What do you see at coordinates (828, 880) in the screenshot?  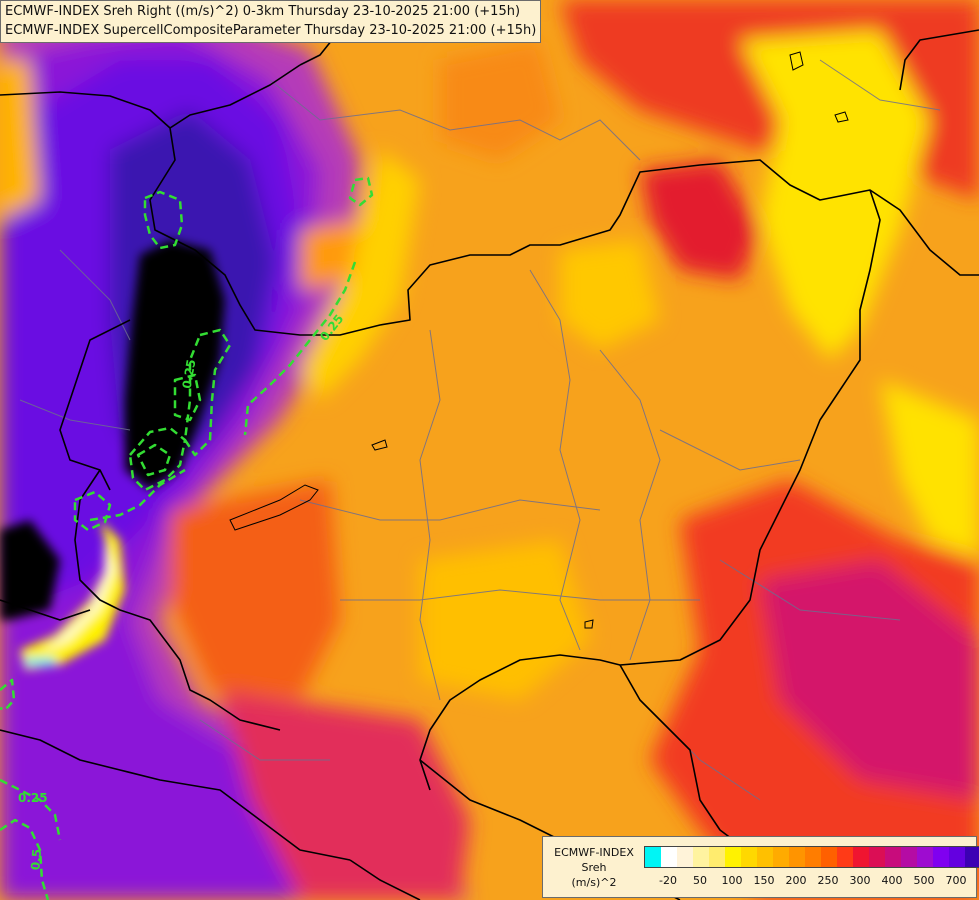 I see `legend-tick-label: 250` at bounding box center [828, 880].